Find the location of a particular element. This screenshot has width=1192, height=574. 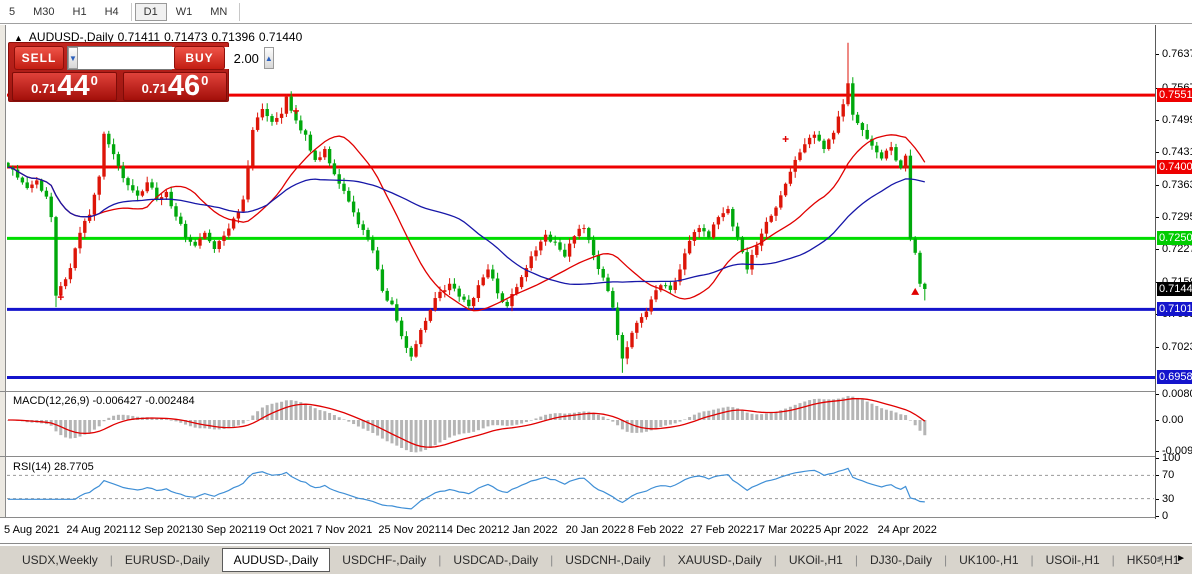

timeframe-button-h4: H4 is located at coordinates (111, 12).